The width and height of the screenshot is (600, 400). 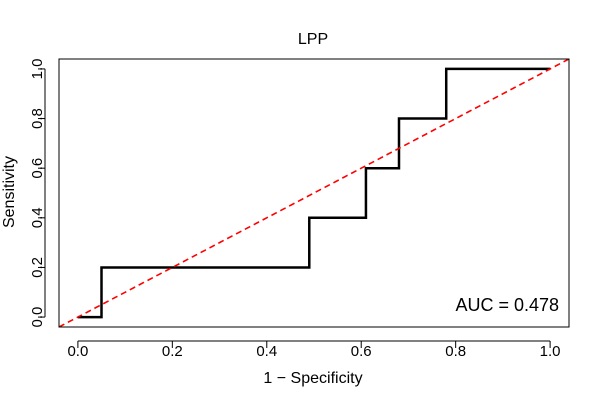 What do you see at coordinates (455, 351) in the screenshot?
I see `x-tick-label: 0.8` at bounding box center [455, 351].